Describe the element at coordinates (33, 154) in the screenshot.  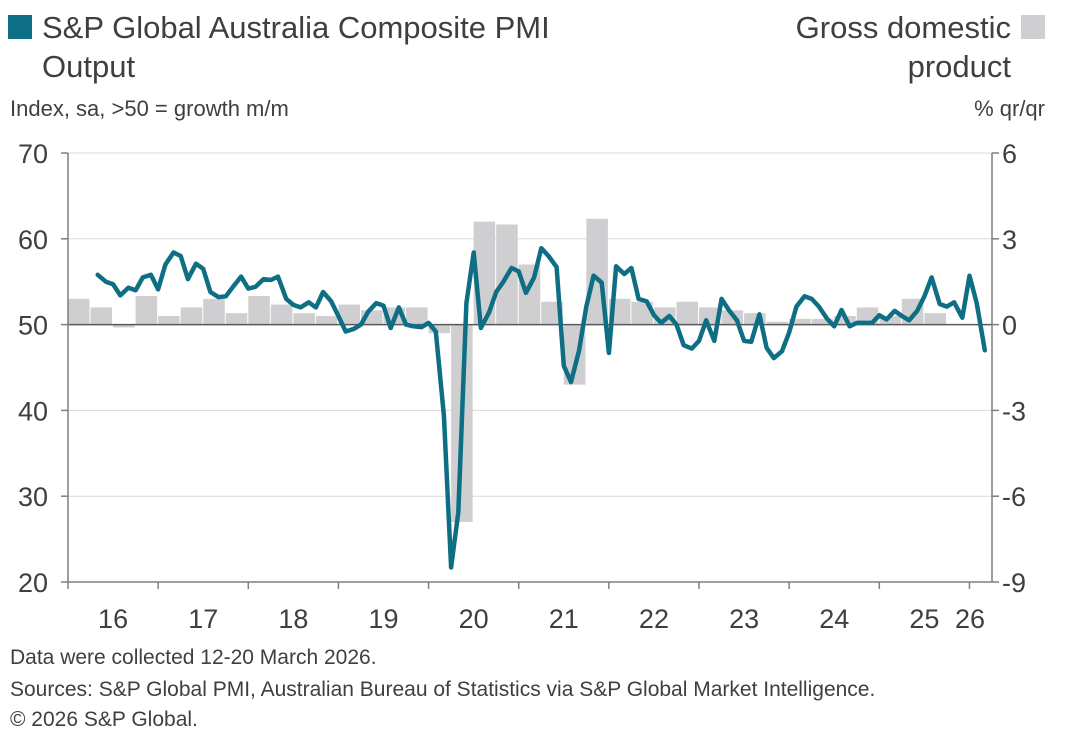
I see `left-axis-tick-label: 70` at that location.